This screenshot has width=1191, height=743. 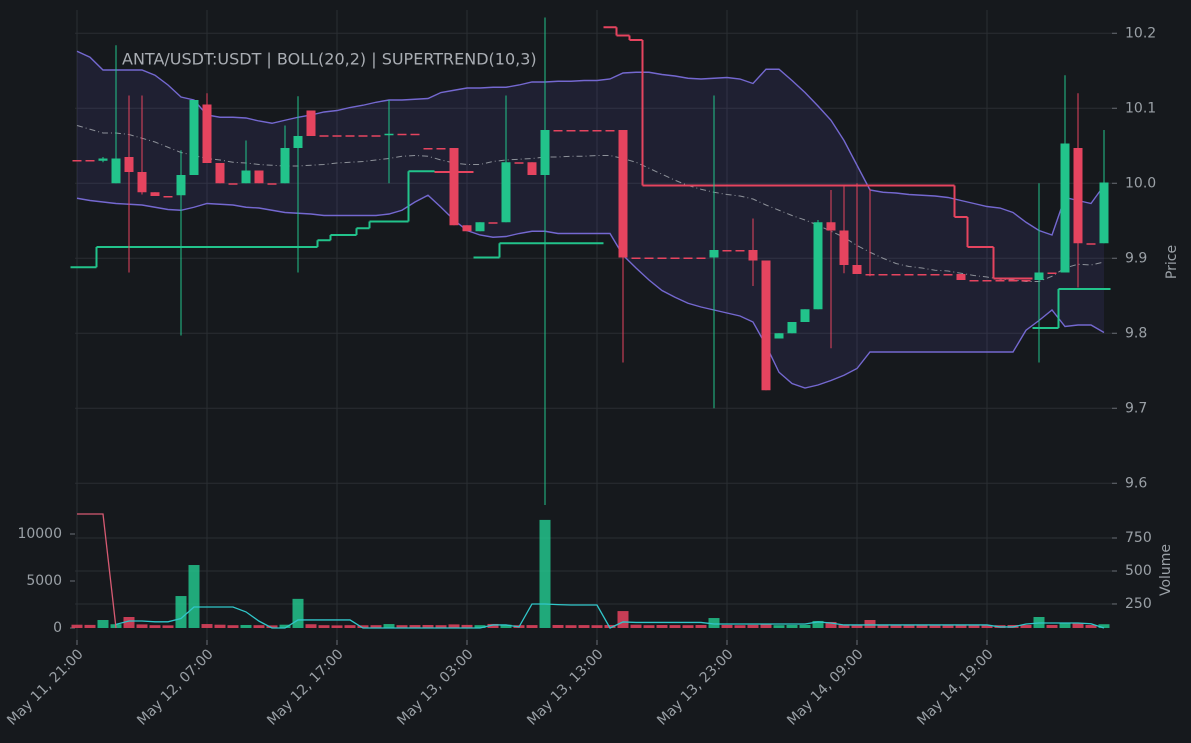 What do you see at coordinates (1136, 483) in the screenshot?
I see `y-tick-label: 9.6` at bounding box center [1136, 483].